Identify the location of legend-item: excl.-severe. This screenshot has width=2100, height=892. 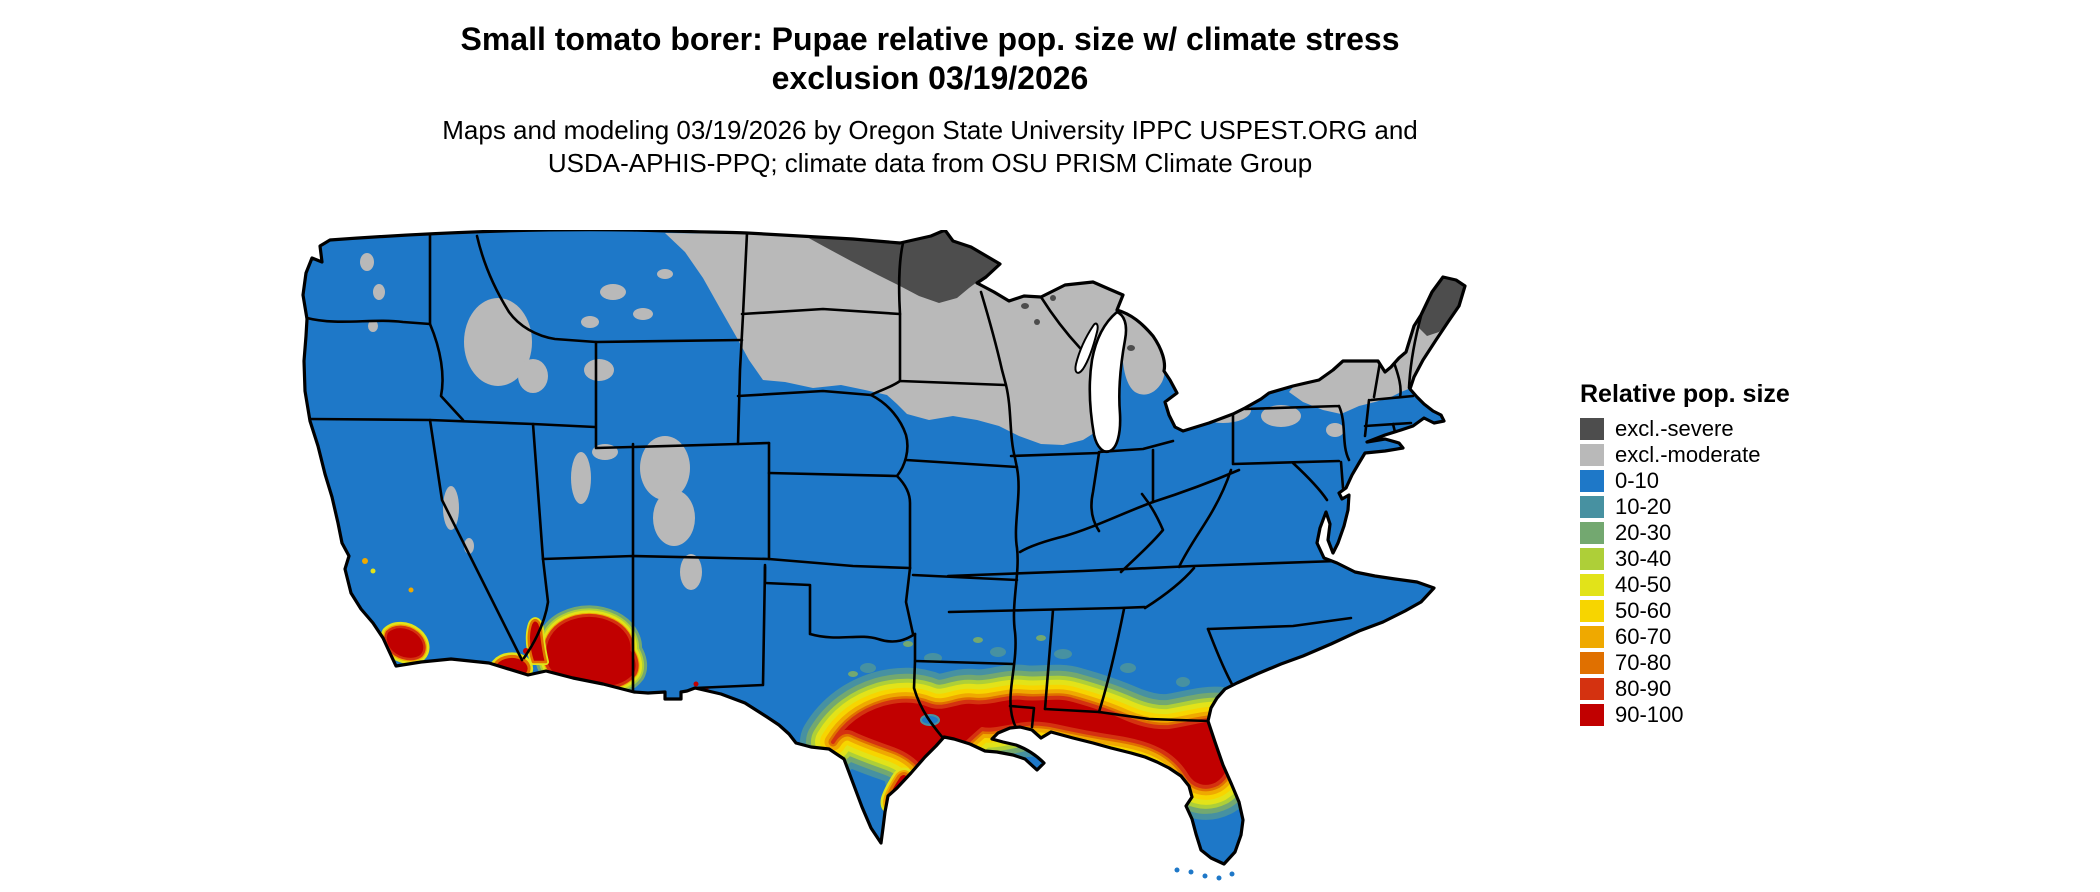
(1685, 428).